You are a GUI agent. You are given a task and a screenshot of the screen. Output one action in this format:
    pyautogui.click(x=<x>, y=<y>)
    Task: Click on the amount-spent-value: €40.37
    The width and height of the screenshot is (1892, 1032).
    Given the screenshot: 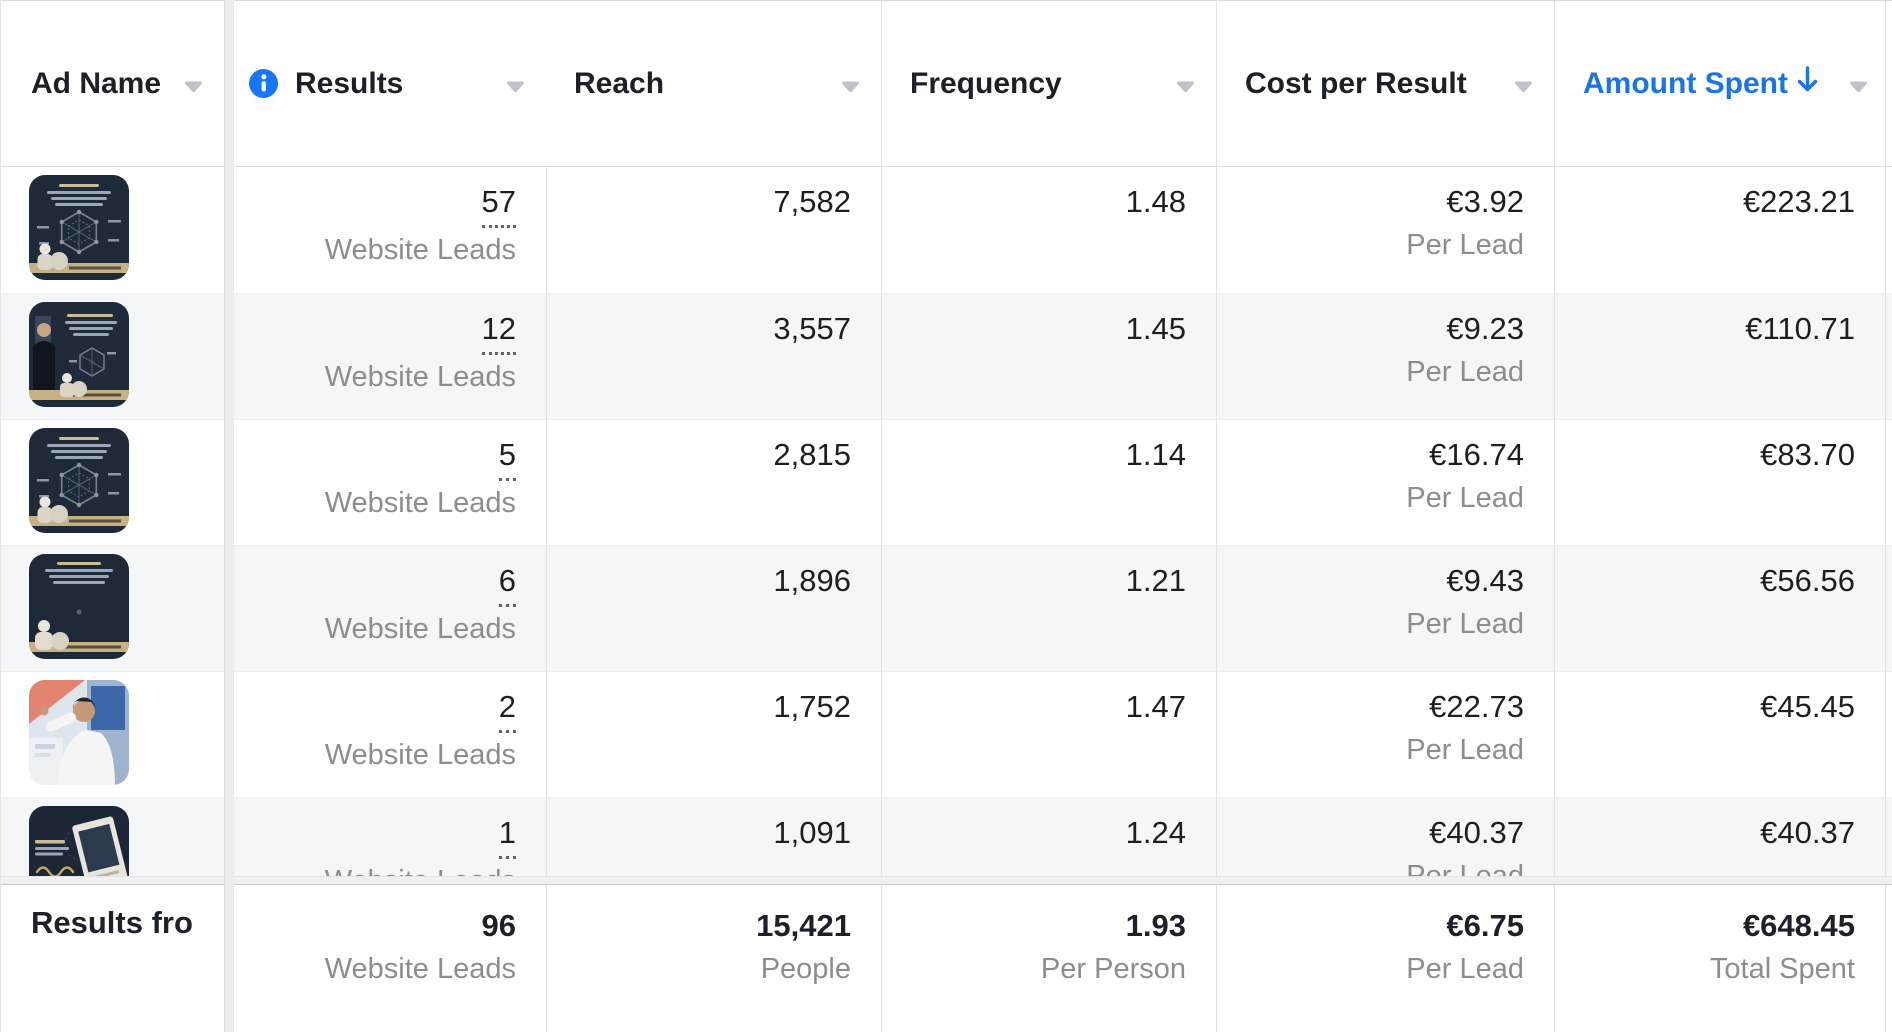 What is the action you would take?
    pyautogui.click(x=1807, y=832)
    